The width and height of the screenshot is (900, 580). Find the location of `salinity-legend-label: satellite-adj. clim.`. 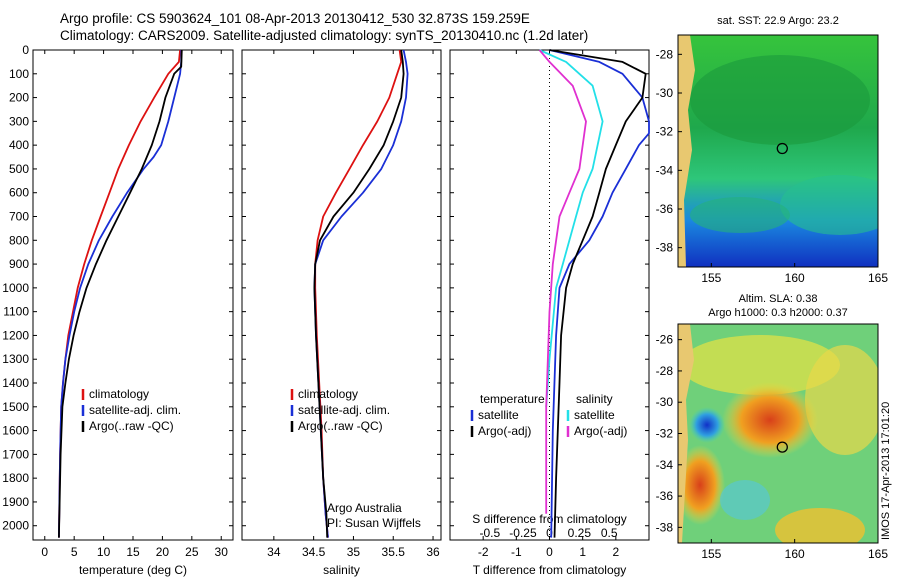

salinity-legend-label: satellite-adj. clim. is located at coordinates (344, 410).